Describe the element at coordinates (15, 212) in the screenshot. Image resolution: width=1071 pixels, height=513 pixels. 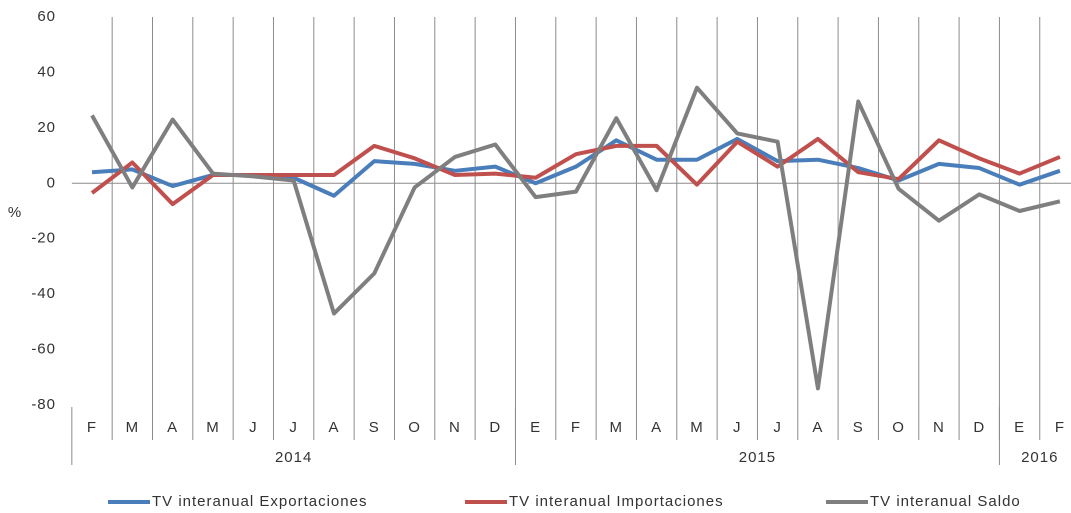
I see `y-axis-label: %` at that location.